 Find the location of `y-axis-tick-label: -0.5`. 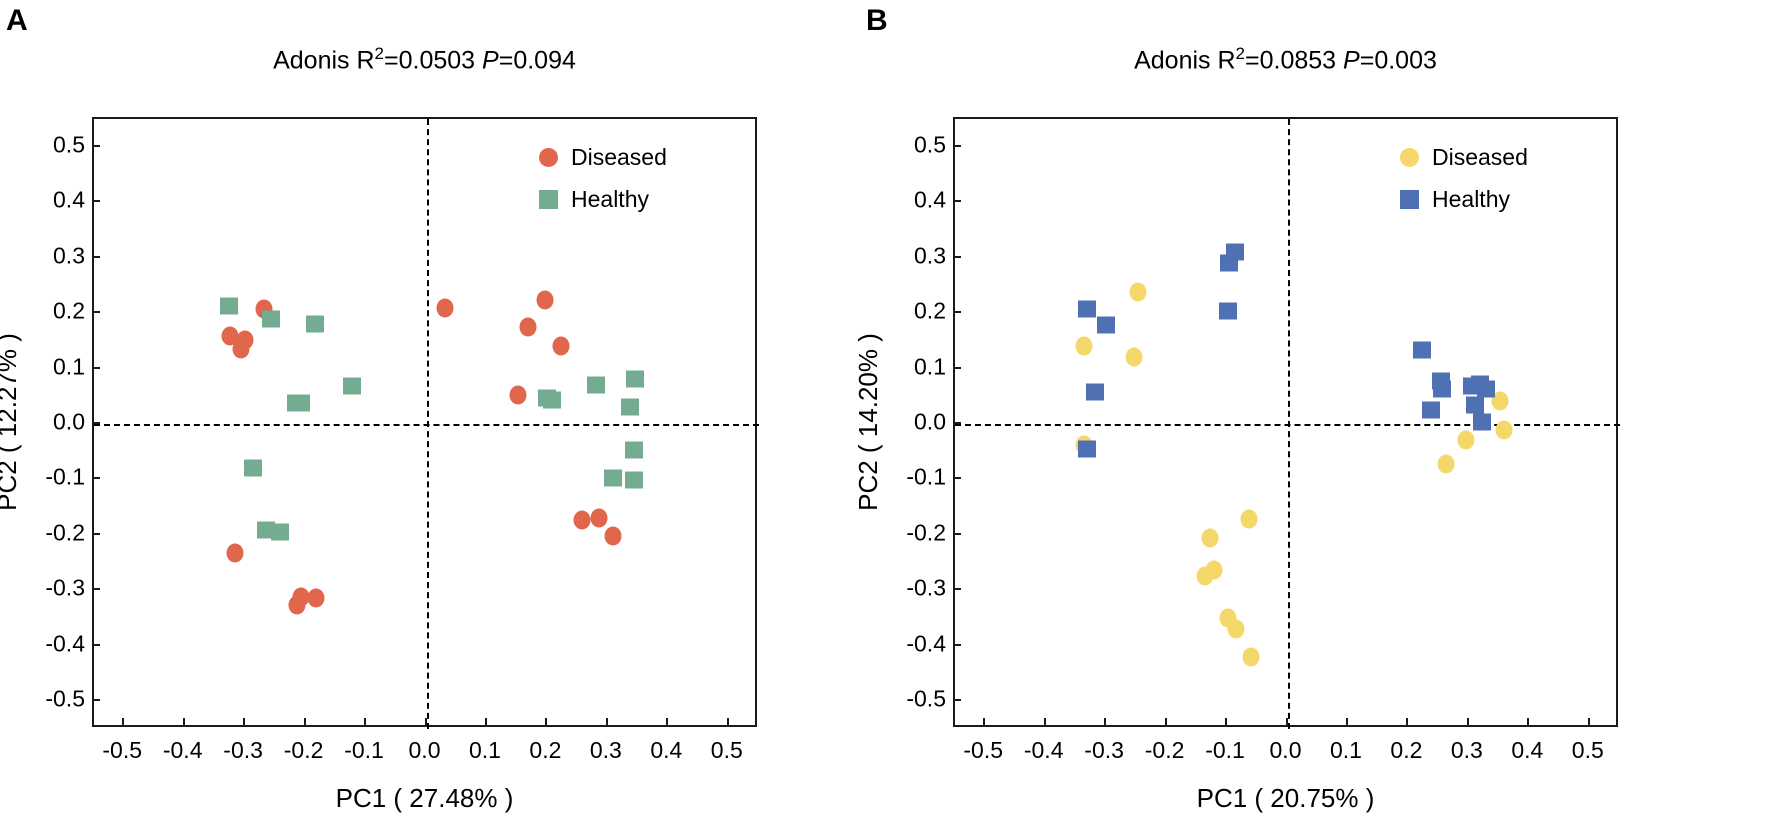

y-axis-tick-label: -0.5 is located at coordinates (926, 698).